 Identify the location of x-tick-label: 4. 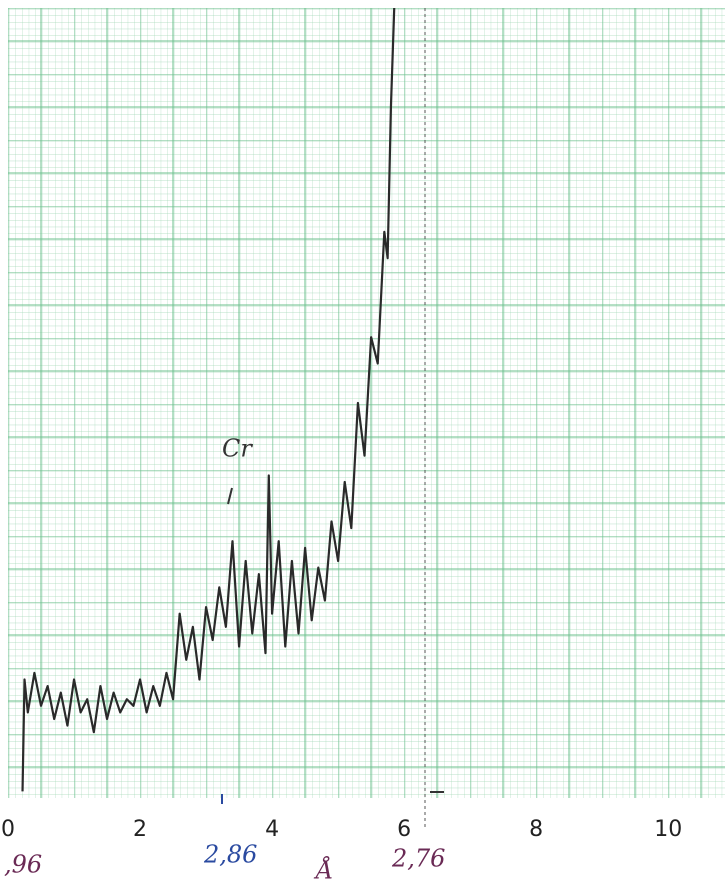
(272, 829).